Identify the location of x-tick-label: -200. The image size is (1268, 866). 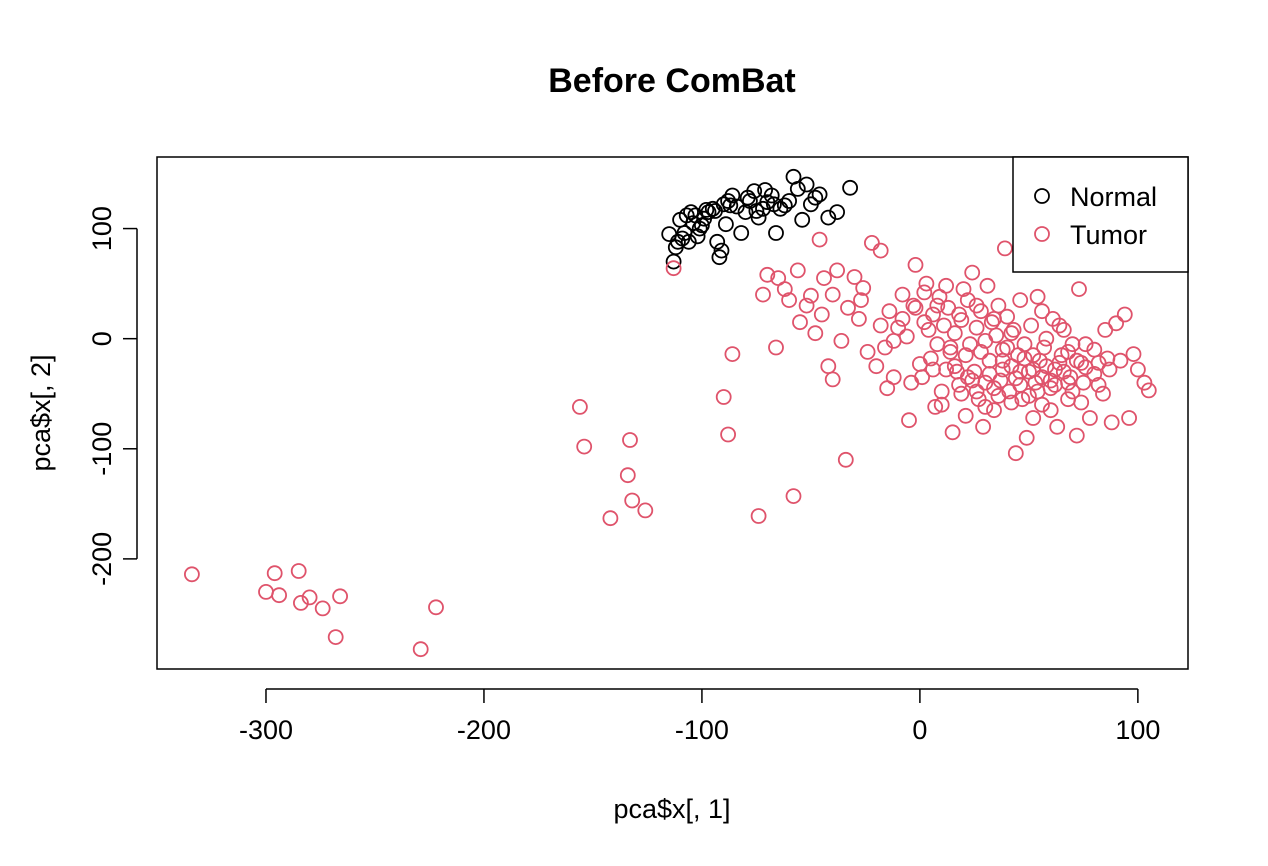
(484, 730).